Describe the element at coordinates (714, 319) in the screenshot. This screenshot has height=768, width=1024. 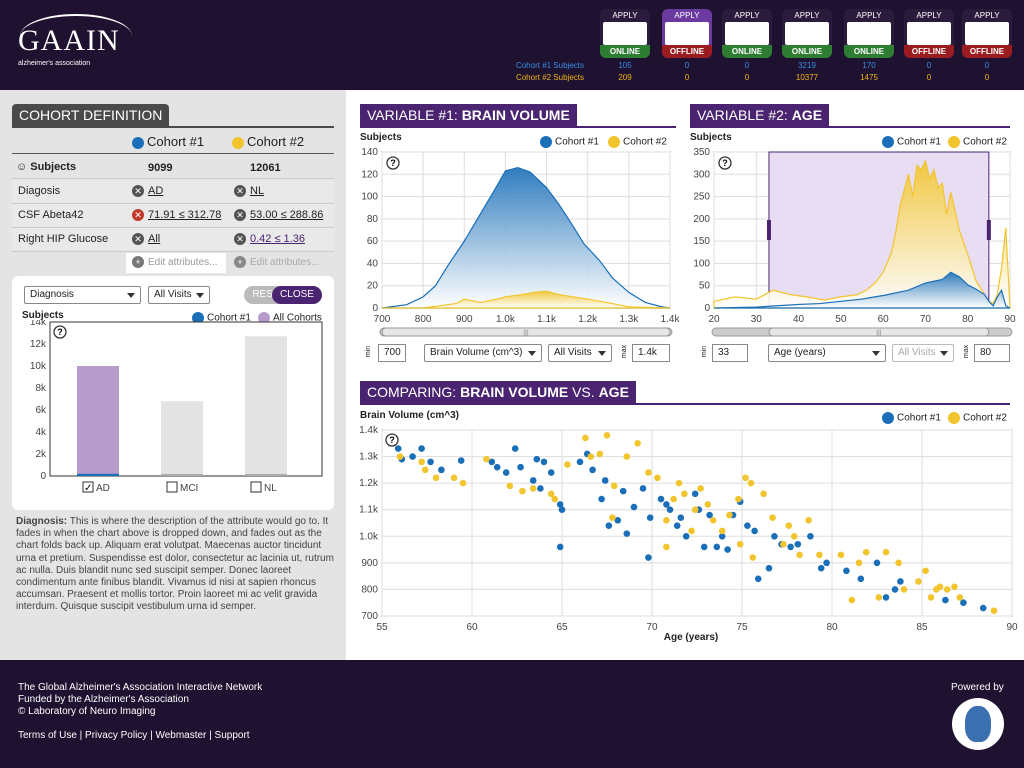
I see `x-tick-label: 20` at that location.